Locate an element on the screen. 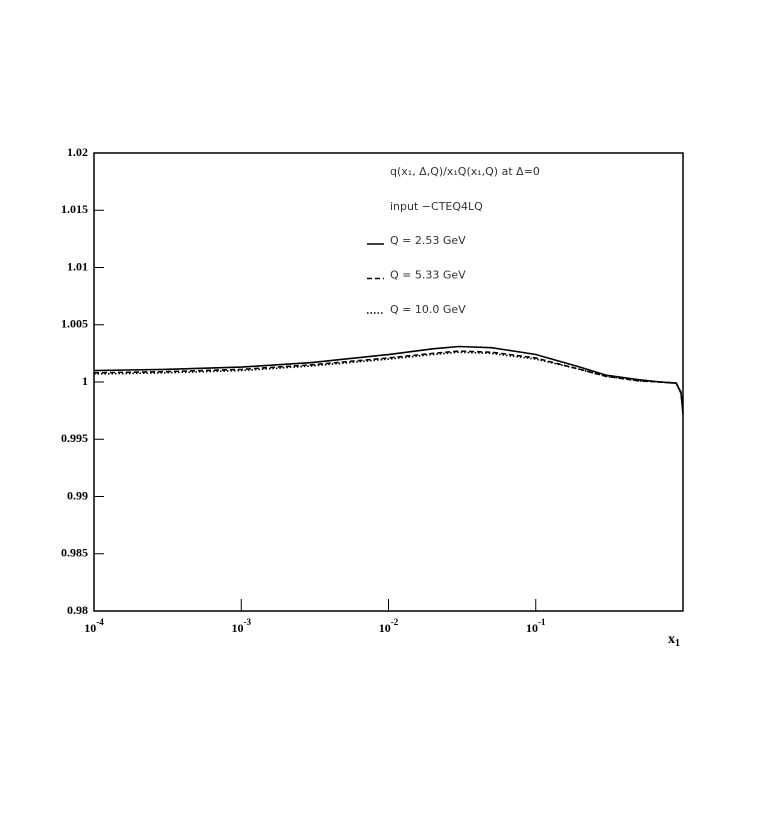 This screenshot has width=763, height=817. x-tick-label-exp: -2 is located at coordinates (395, 622).